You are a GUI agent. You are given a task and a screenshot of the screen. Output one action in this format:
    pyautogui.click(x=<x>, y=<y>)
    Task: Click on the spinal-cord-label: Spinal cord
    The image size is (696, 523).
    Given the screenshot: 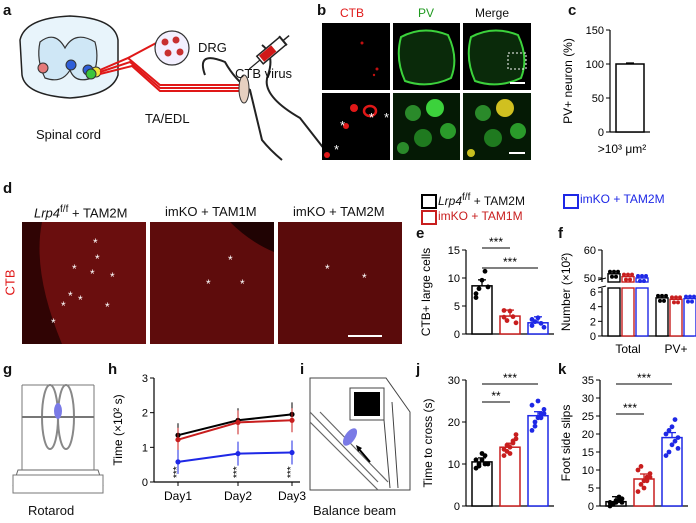 What is the action you would take?
    pyautogui.click(x=69, y=134)
    